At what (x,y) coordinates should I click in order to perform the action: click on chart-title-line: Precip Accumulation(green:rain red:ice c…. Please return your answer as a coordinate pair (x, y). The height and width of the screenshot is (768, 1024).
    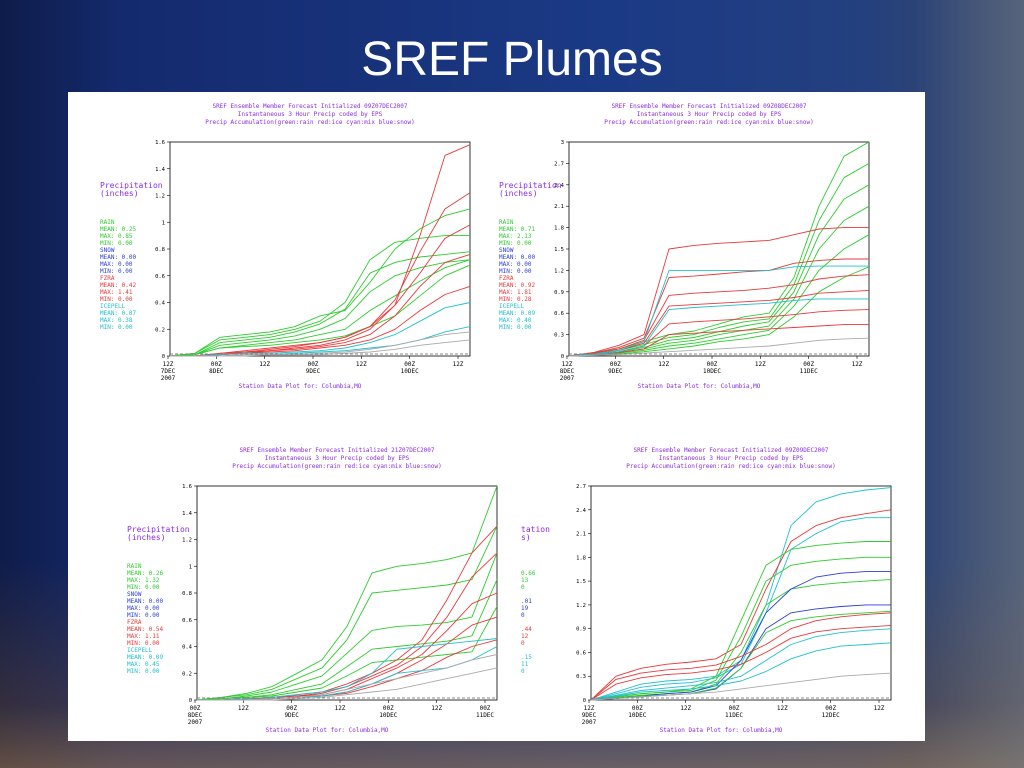
    Looking at the image, I should click on (337, 466).